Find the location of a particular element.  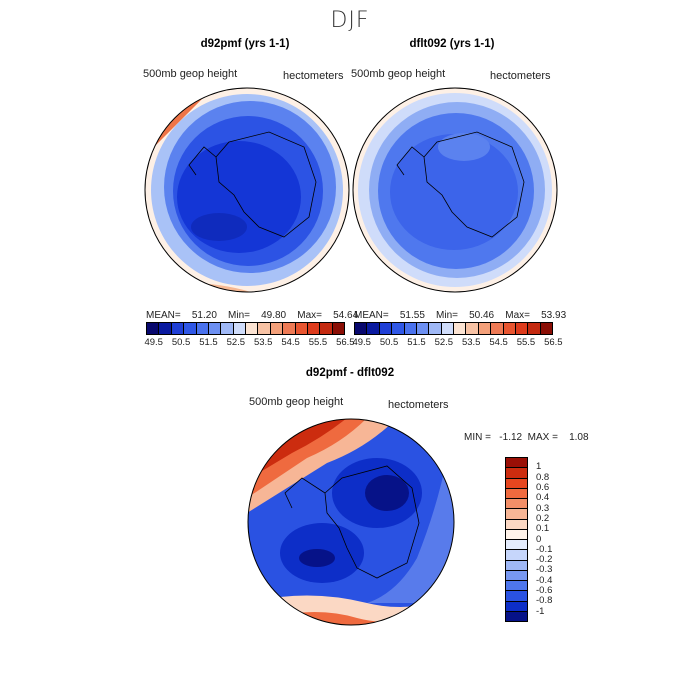

panel3-colorbar is located at coordinates (516, 539).